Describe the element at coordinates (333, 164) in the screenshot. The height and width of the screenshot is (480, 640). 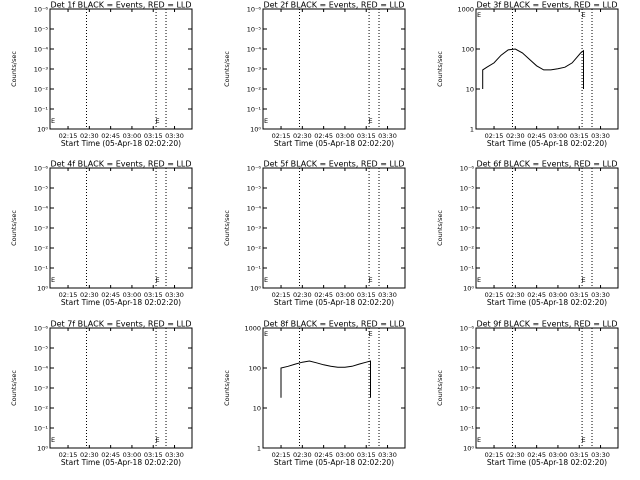
I see `chart-title: Det 5f BLACK = Events, RED = LLD` at that location.